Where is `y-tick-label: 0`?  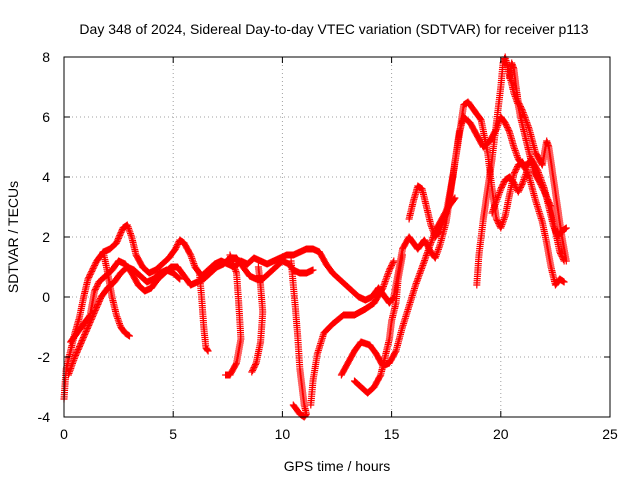
y-tick-label: 0 is located at coordinates (46, 297).